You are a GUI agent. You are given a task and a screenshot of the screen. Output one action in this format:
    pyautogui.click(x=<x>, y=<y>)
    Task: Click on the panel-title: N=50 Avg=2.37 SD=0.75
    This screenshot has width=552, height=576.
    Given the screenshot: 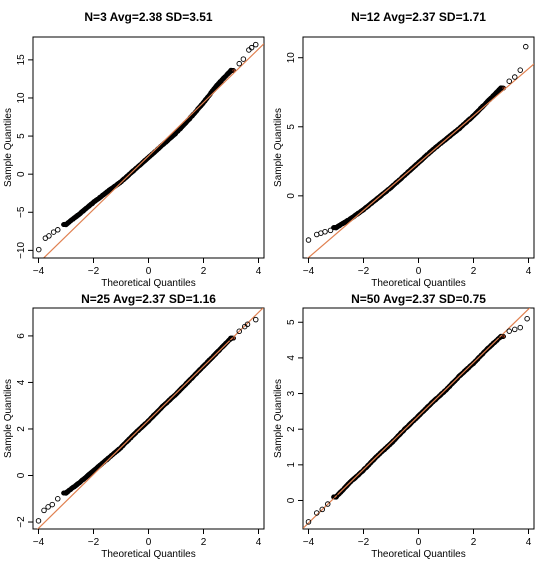 What is the action you would take?
    pyautogui.click(x=418, y=299)
    